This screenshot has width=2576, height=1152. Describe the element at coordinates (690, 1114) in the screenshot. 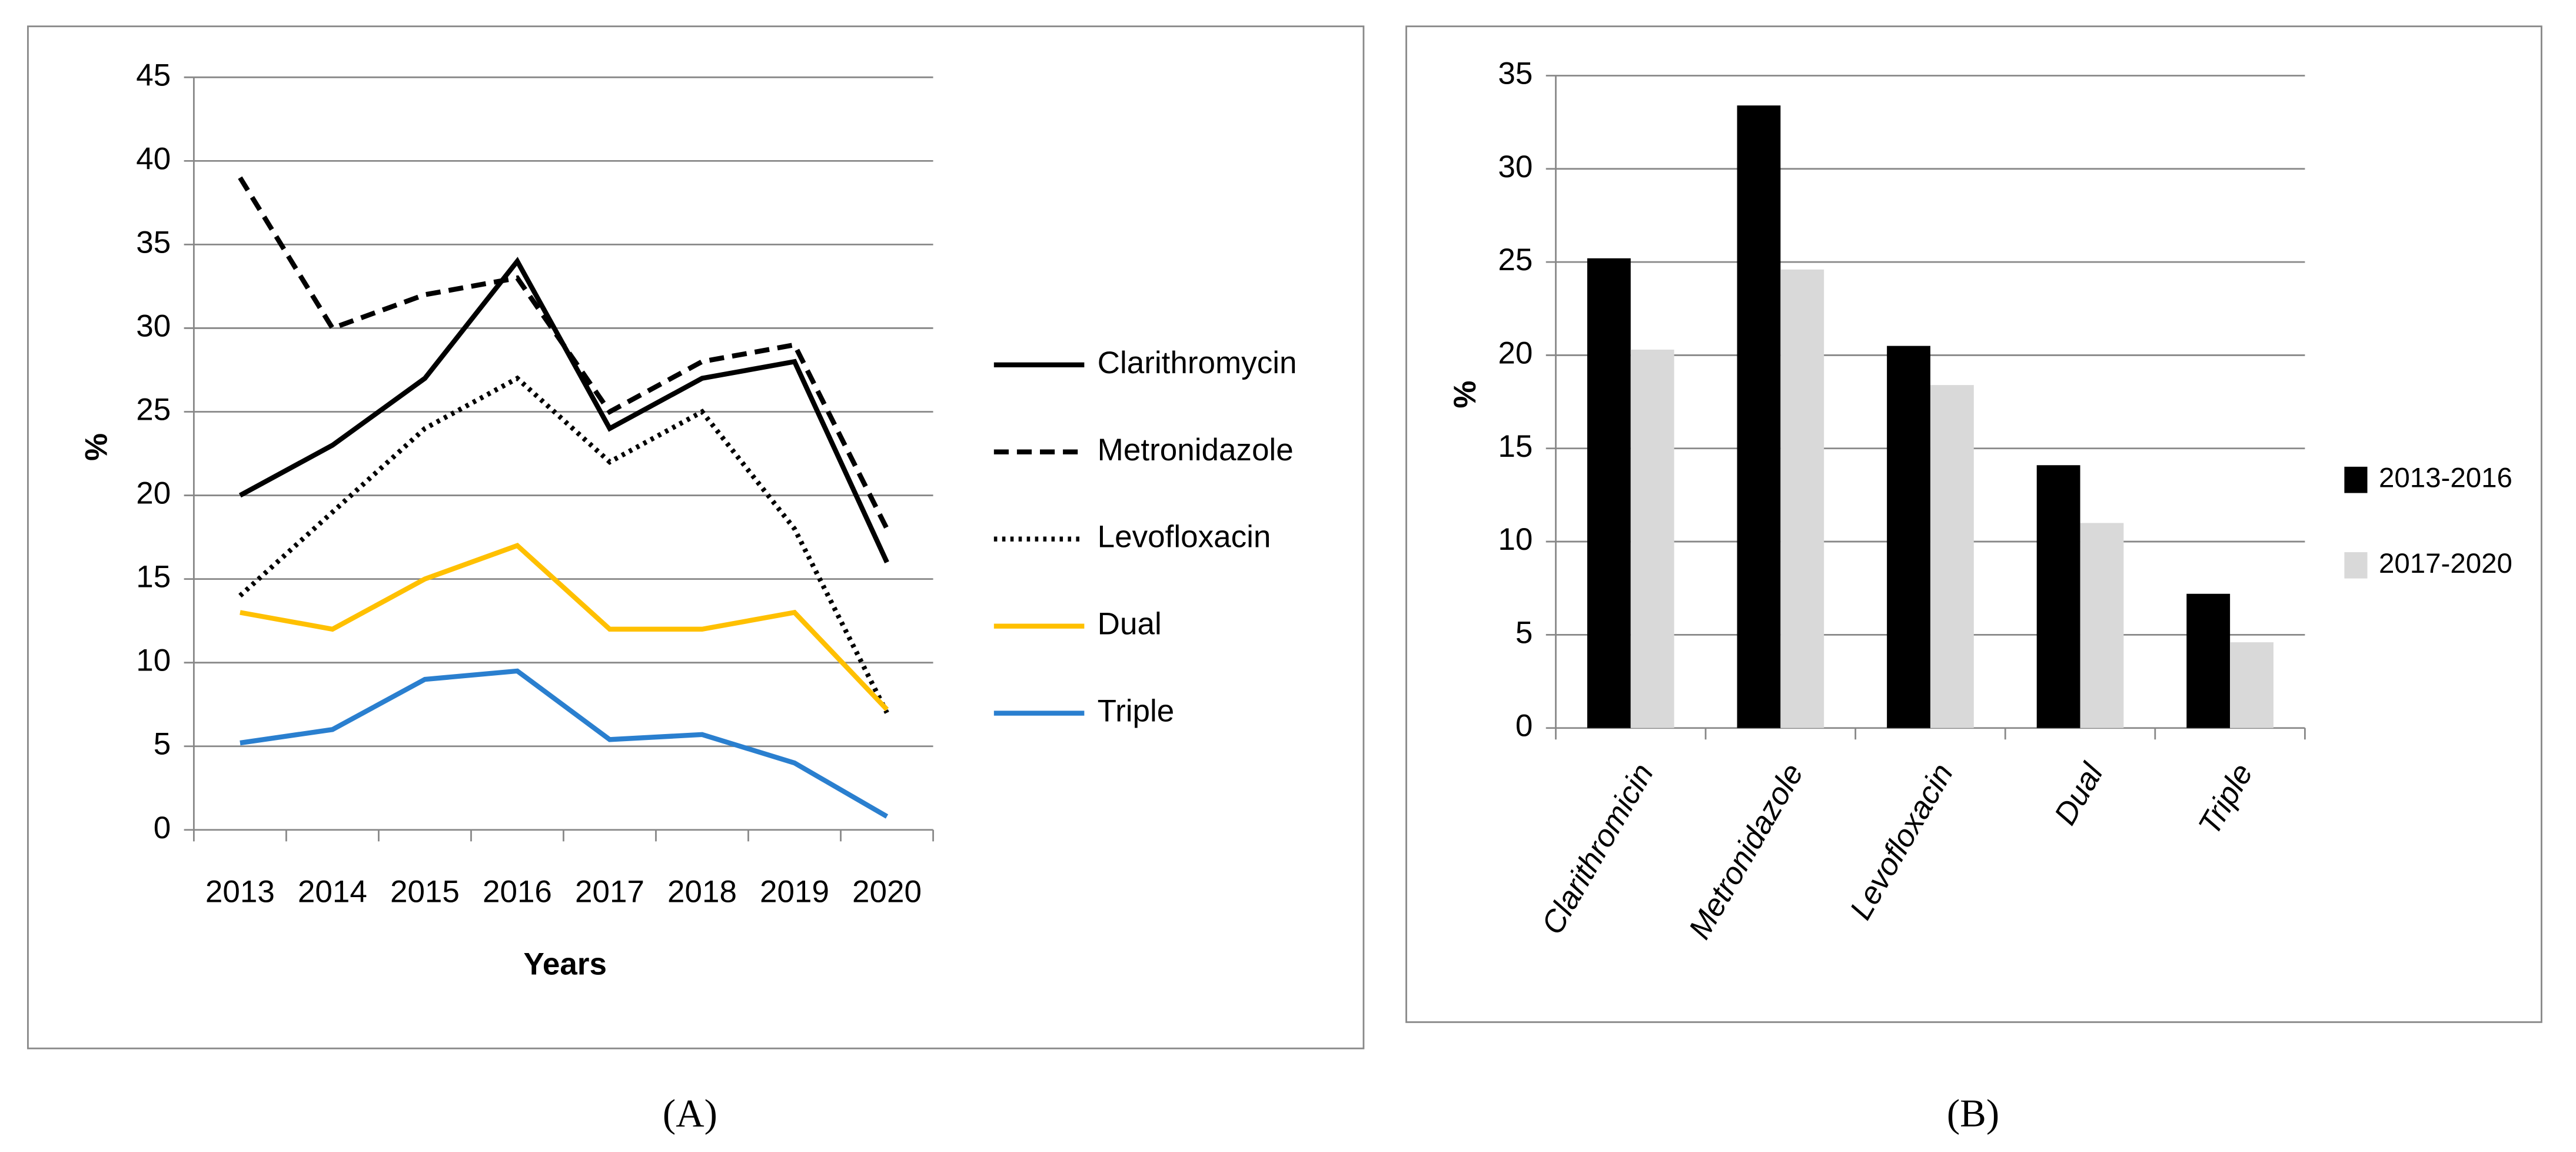

I see `panel-label: (A)` at that location.